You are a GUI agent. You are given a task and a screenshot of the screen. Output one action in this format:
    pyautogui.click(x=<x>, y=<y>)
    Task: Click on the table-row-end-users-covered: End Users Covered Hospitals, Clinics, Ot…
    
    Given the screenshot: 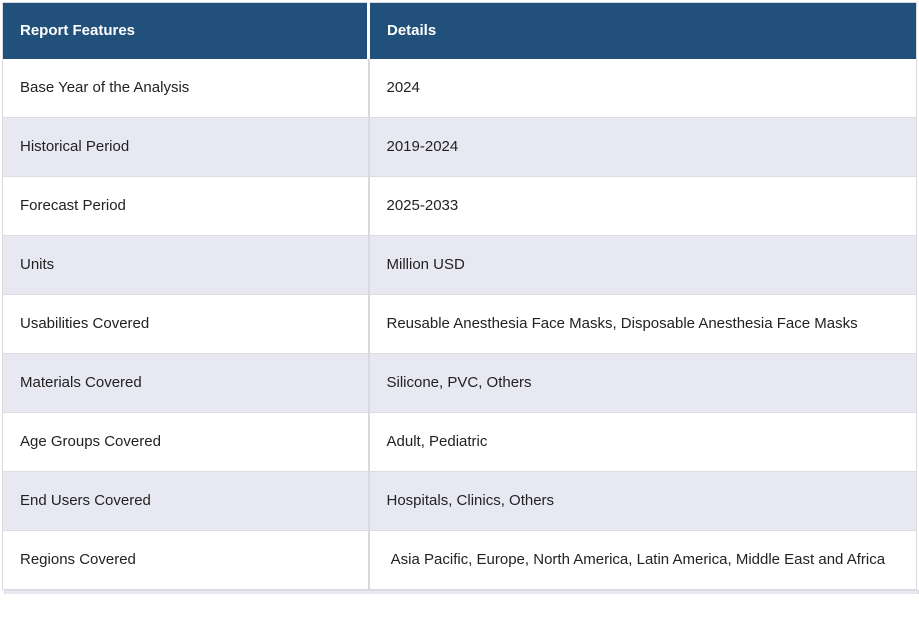 What is the action you would take?
    pyautogui.click(x=459, y=501)
    